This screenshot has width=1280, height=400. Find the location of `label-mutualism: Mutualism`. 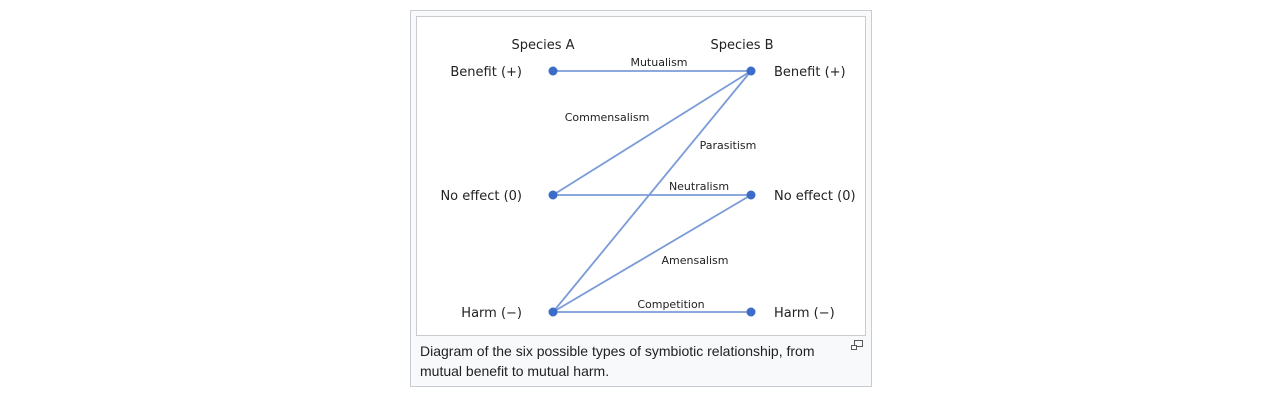

label-mutualism: Mutualism is located at coordinates (658, 62).